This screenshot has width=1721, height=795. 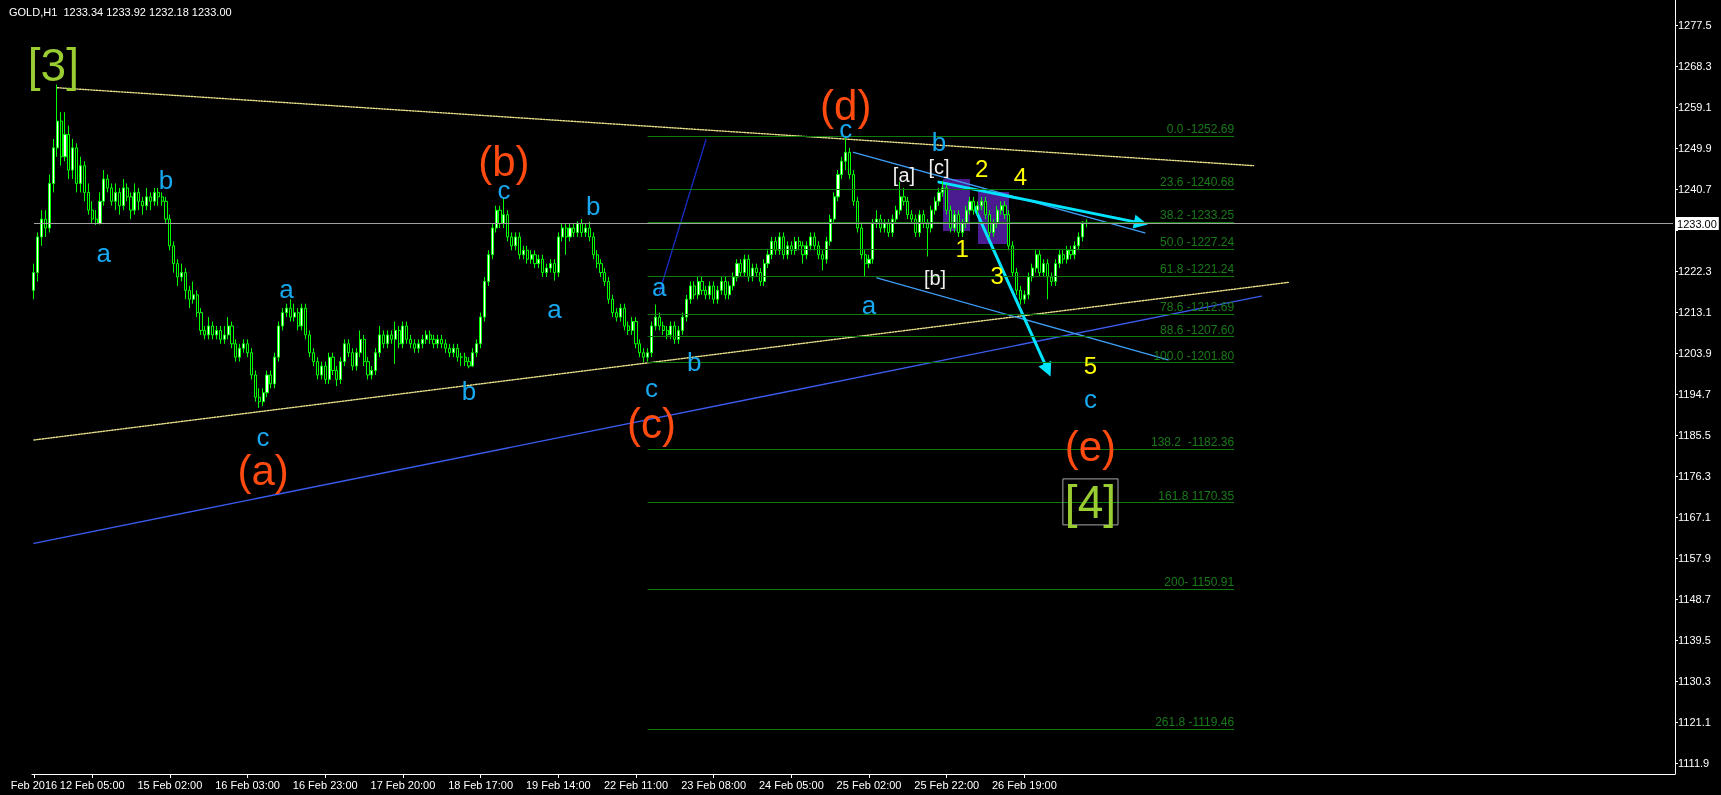 I want to click on annotation: c, so click(x=1090, y=398).